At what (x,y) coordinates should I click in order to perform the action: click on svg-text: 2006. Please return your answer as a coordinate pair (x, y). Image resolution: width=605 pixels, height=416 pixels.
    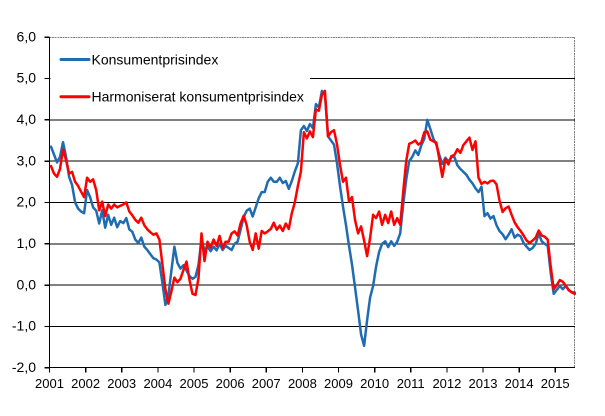
    Looking at the image, I should click on (230, 383).